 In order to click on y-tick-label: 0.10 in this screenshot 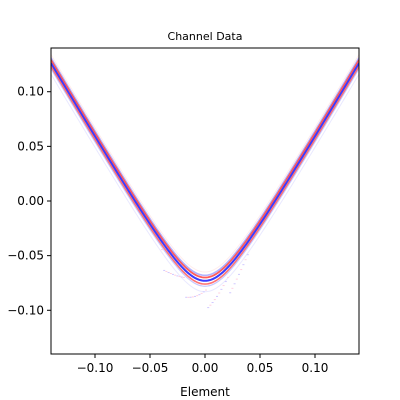, I will do `click(30, 92)`.